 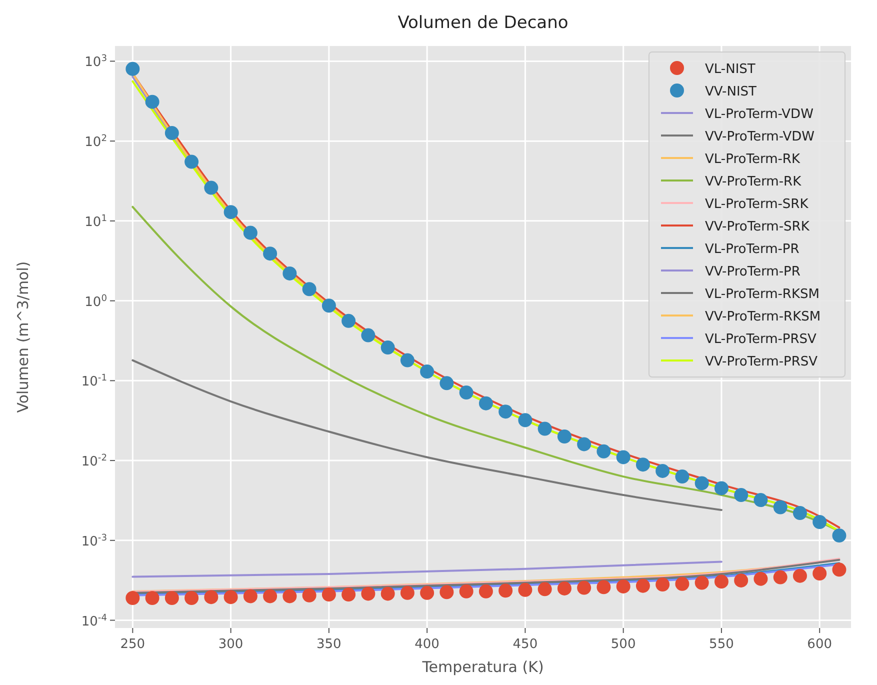 What do you see at coordinates (761, 362) in the screenshot?
I see `legend-label: VV-ProTerm-PRSV` at bounding box center [761, 362].